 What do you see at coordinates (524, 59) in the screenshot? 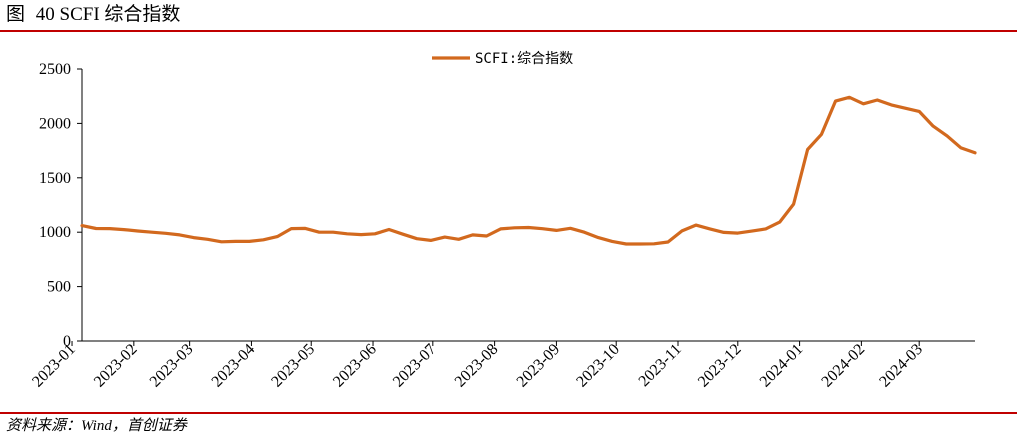
I see `legend-label: SCFI:综合指数` at bounding box center [524, 59].